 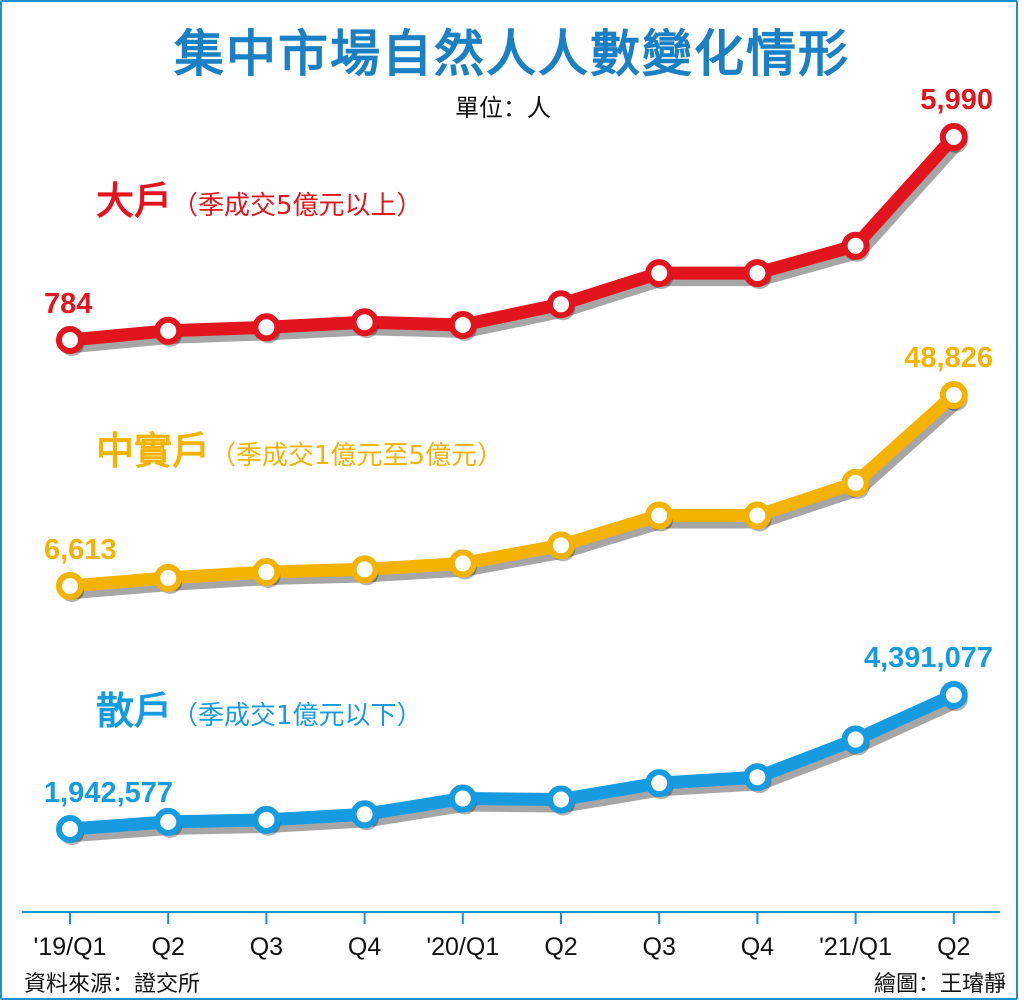 What do you see at coordinates (357, 456) in the screenshot?
I see `series-note-medium: （季成交1億元至5億元）` at bounding box center [357, 456].